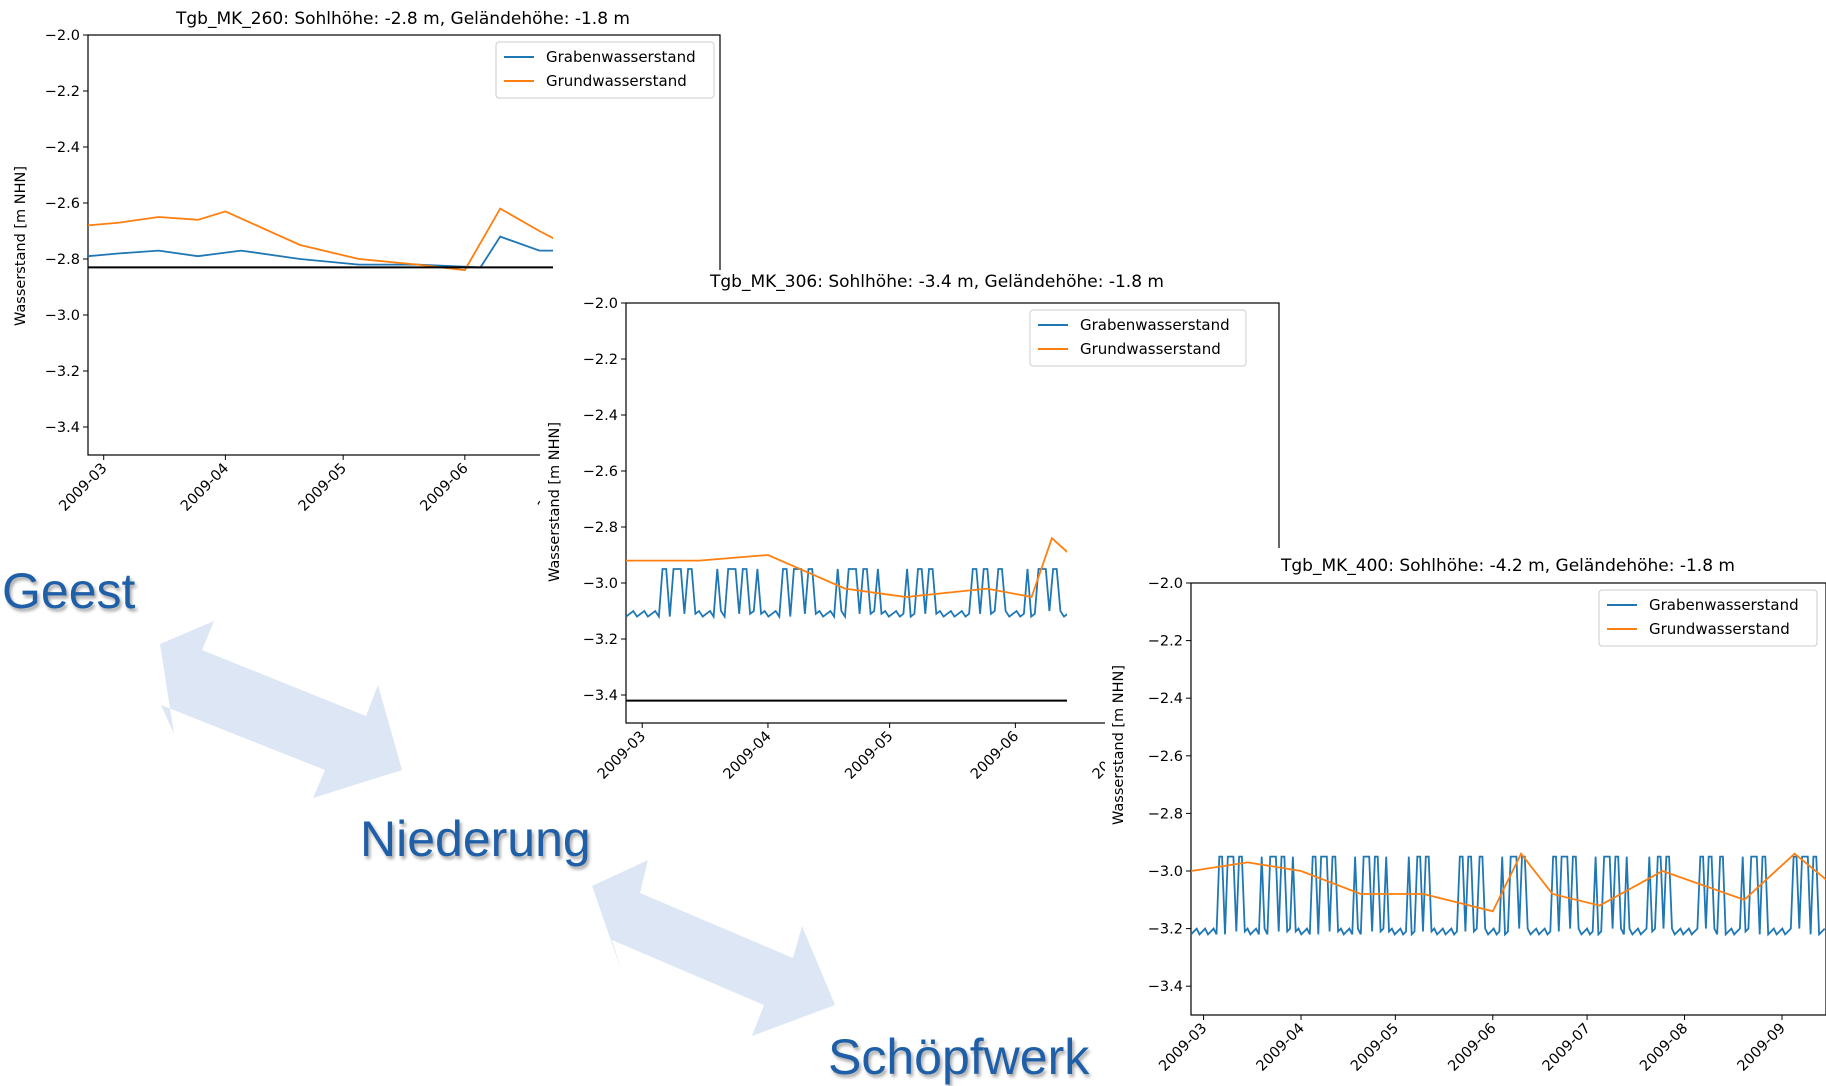  What do you see at coordinates (959, 1057) in the screenshot?
I see `schoepfwerk-label: Schöpfwerk` at bounding box center [959, 1057].